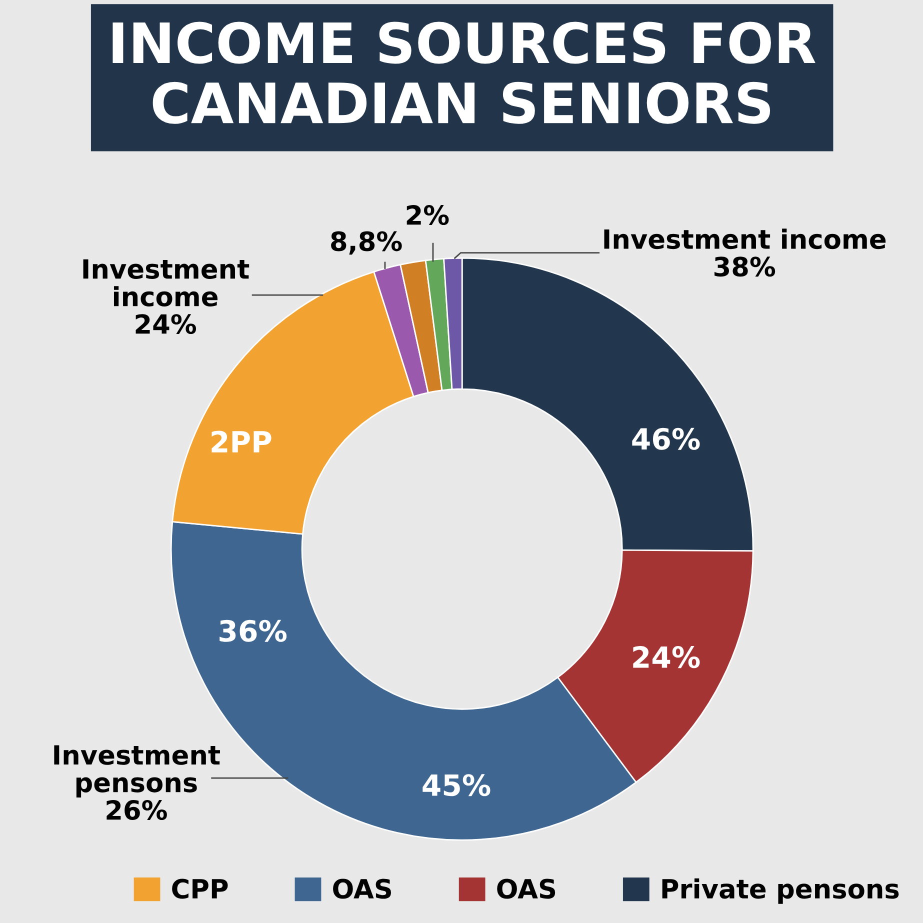 This screenshot has width=923, height=923. I want to click on legend-label: Private pensons, so click(780, 891).